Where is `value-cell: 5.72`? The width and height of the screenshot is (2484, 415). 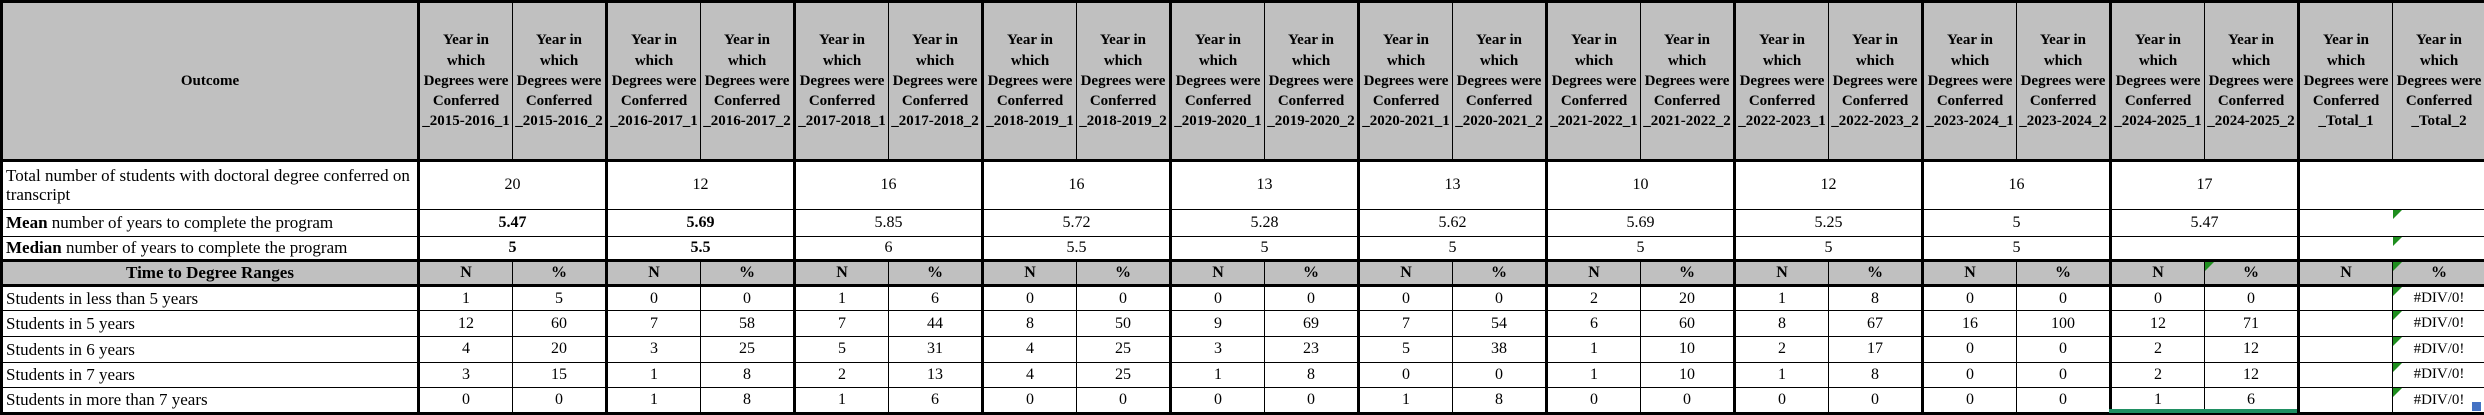 value-cell: 5.72 is located at coordinates (1076, 223).